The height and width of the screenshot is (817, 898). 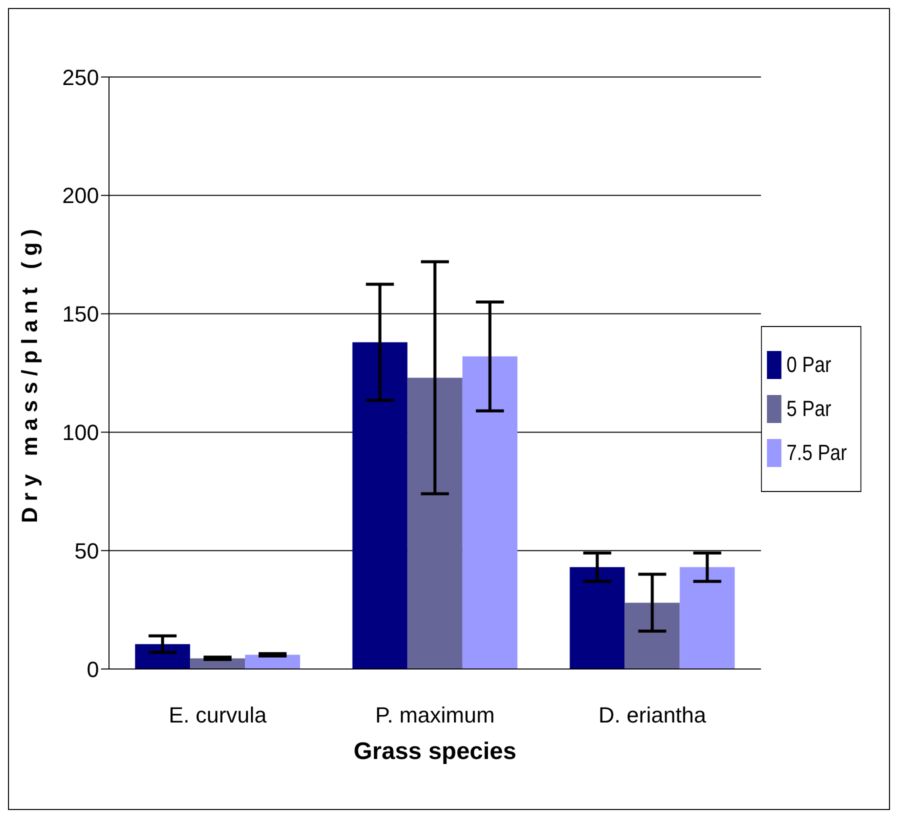 What do you see at coordinates (80, 433) in the screenshot?
I see `y-tick-label: 100` at bounding box center [80, 433].